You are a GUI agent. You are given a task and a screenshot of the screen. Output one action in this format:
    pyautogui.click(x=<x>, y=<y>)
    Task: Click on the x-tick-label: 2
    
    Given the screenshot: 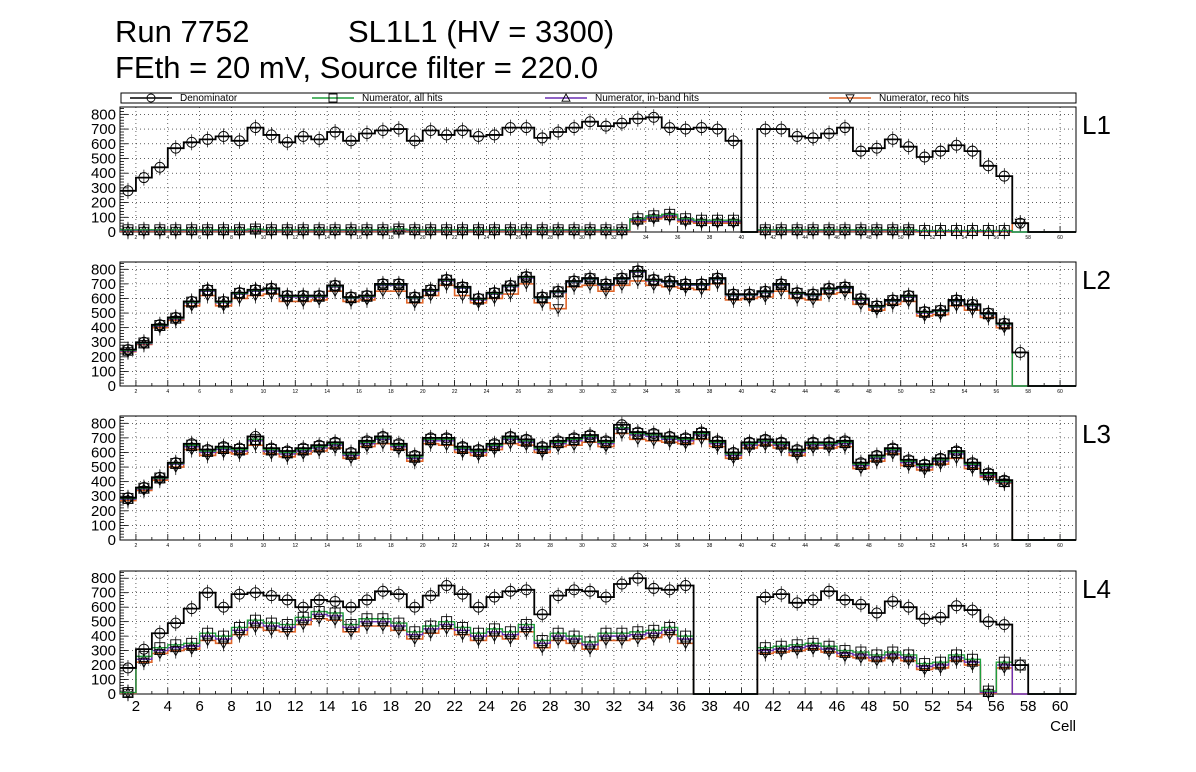 What is the action you would take?
    pyautogui.click(x=136, y=706)
    